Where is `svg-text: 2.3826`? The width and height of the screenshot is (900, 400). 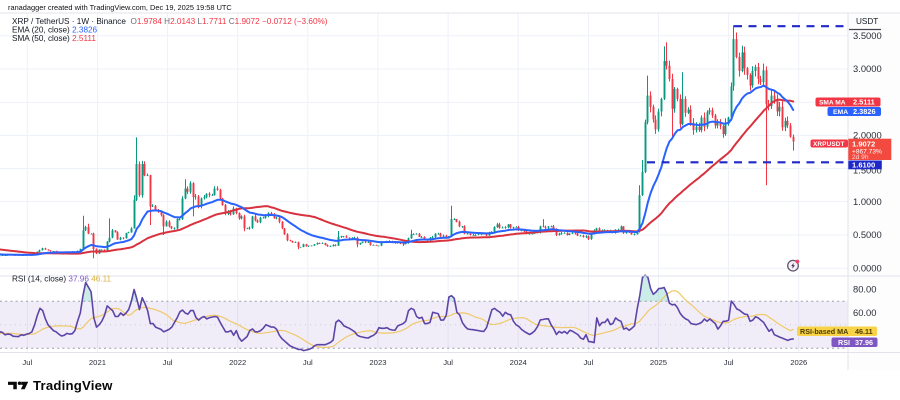 svg-text: 2.3826 is located at coordinates (864, 111).